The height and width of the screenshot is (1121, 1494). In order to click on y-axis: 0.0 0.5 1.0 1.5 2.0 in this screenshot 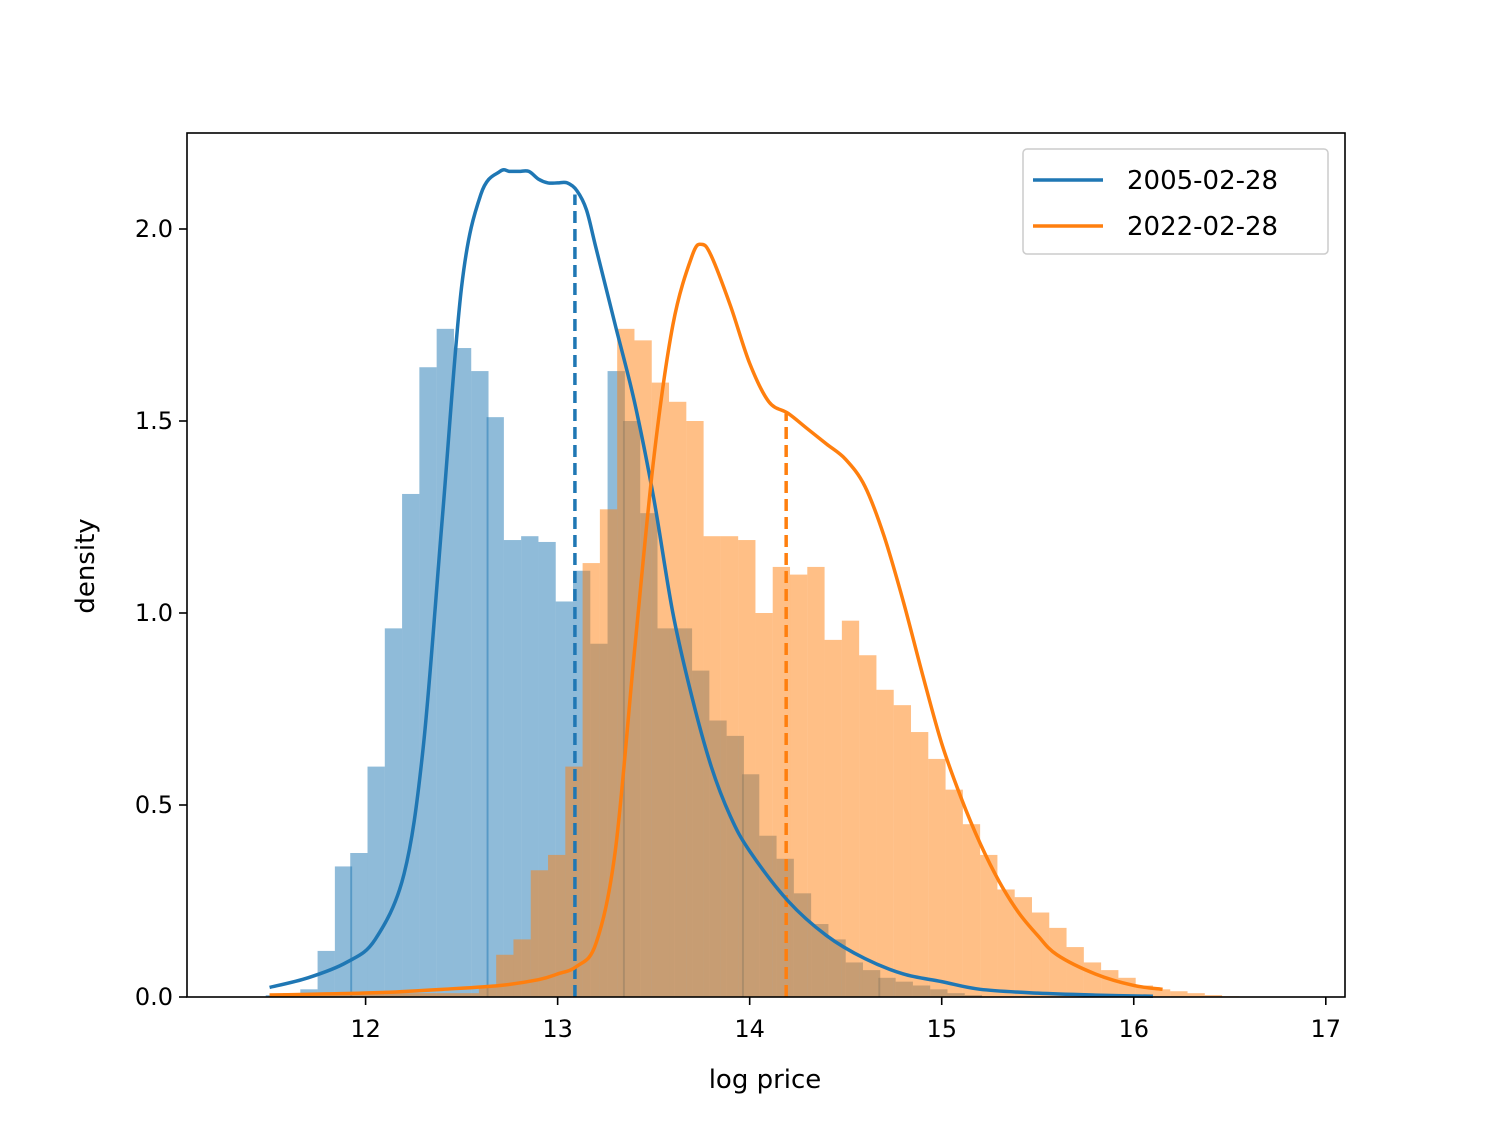, I will do `click(161, 613)`.